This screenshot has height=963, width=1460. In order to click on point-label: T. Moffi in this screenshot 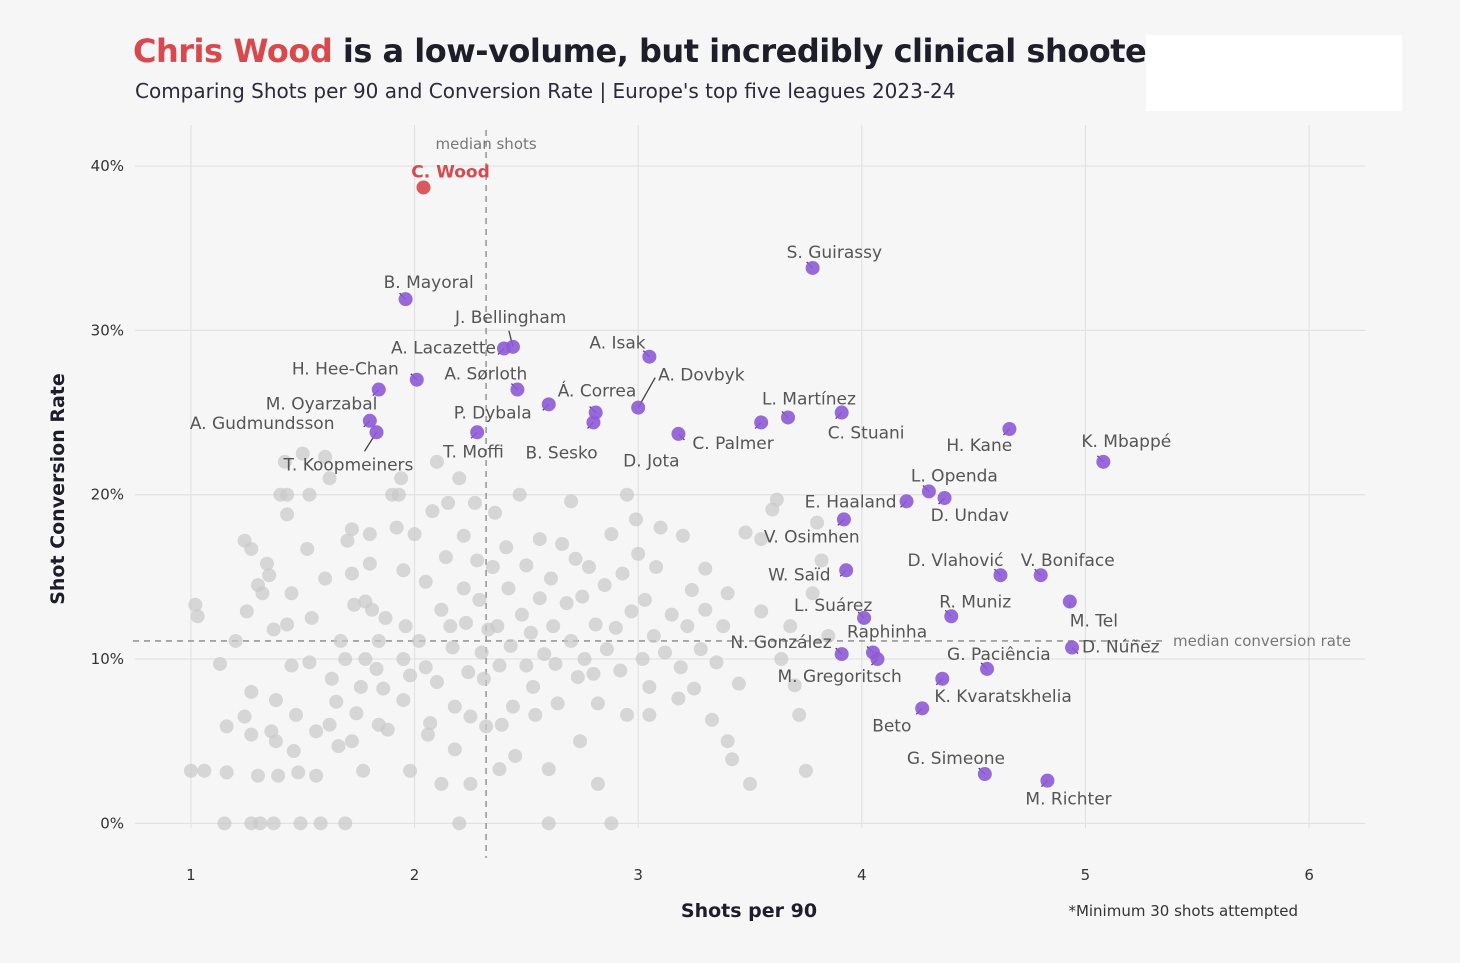, I will do `click(473, 452)`.